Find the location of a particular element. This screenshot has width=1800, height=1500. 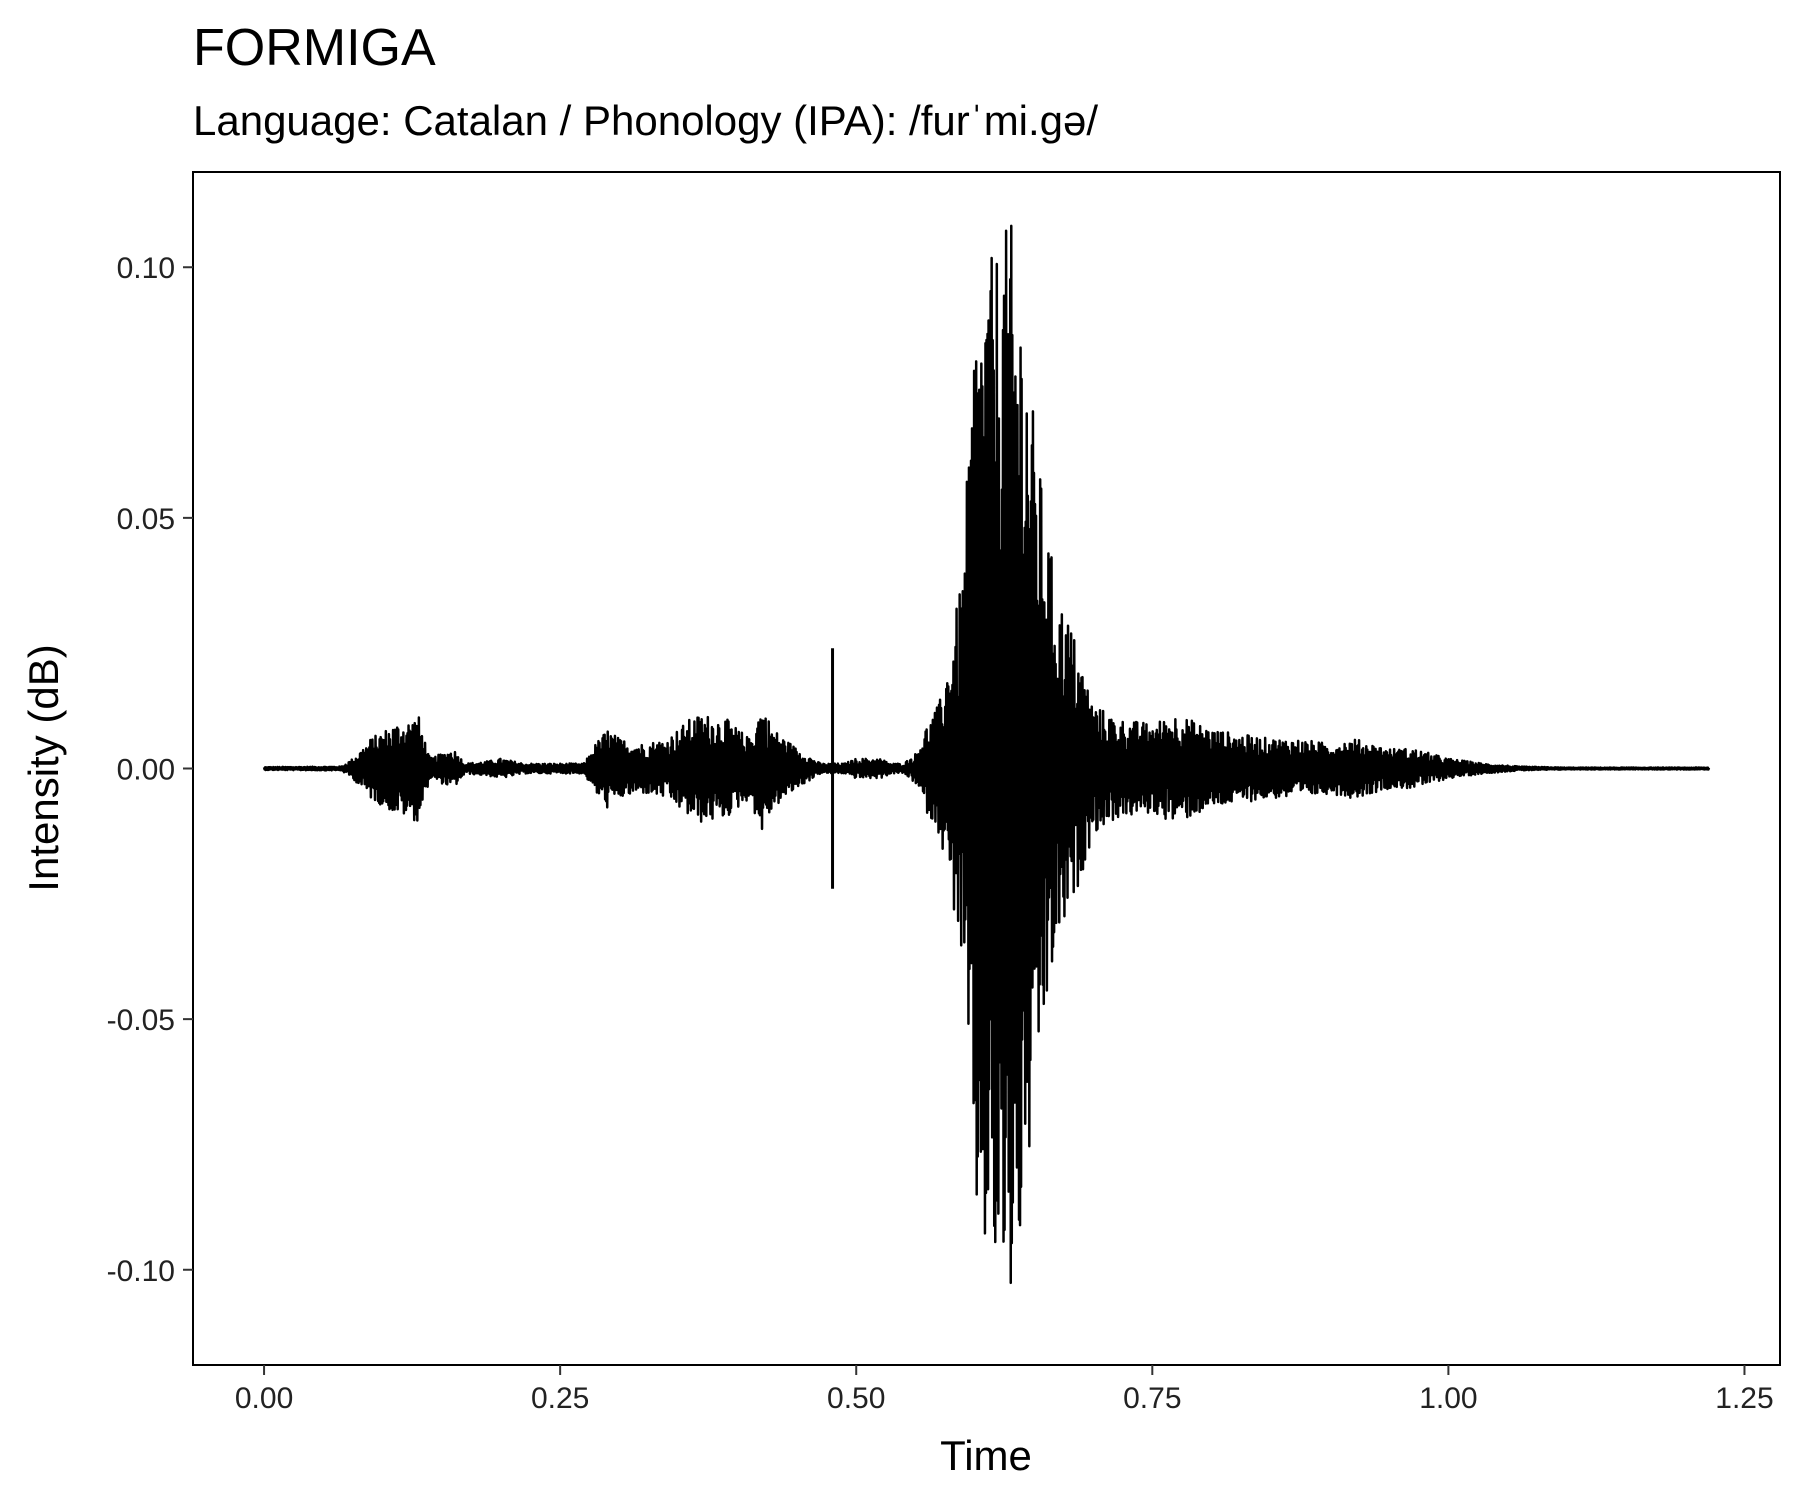

x-tick-label: 0.75 is located at coordinates (1152, 1398).